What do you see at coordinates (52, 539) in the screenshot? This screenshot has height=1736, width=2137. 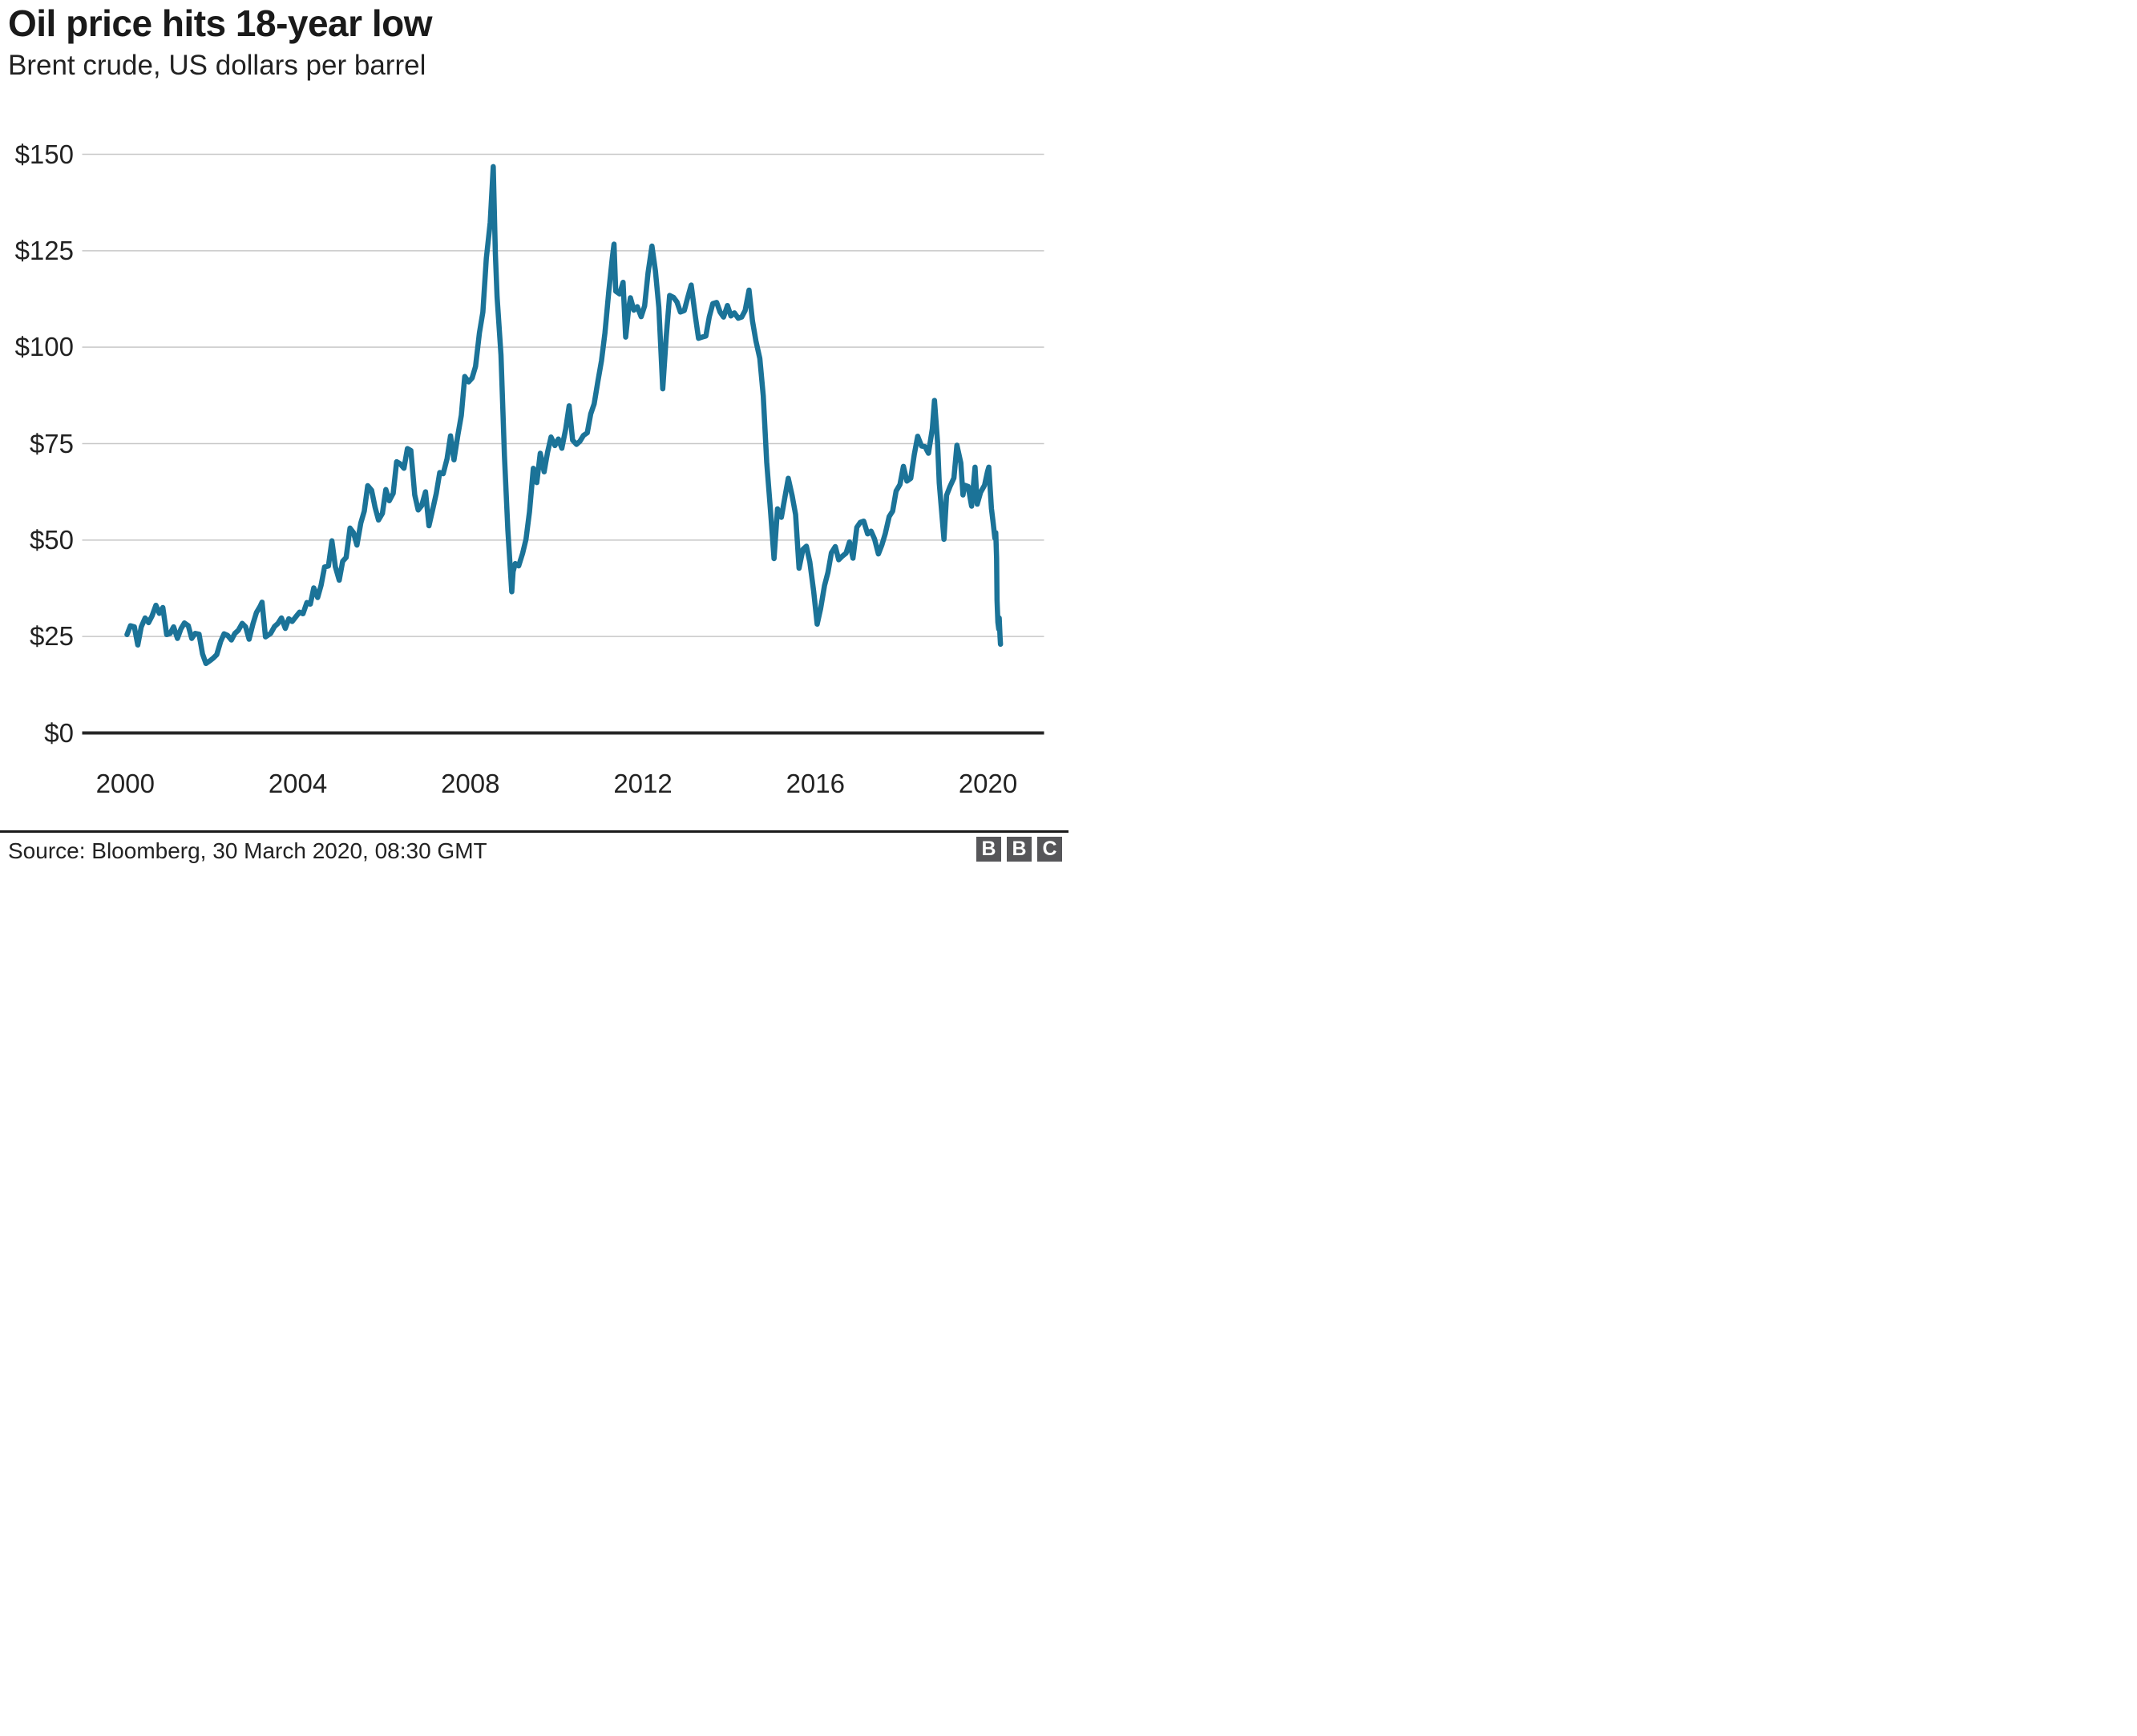 I see `y-axis-label-$50: $50` at bounding box center [52, 539].